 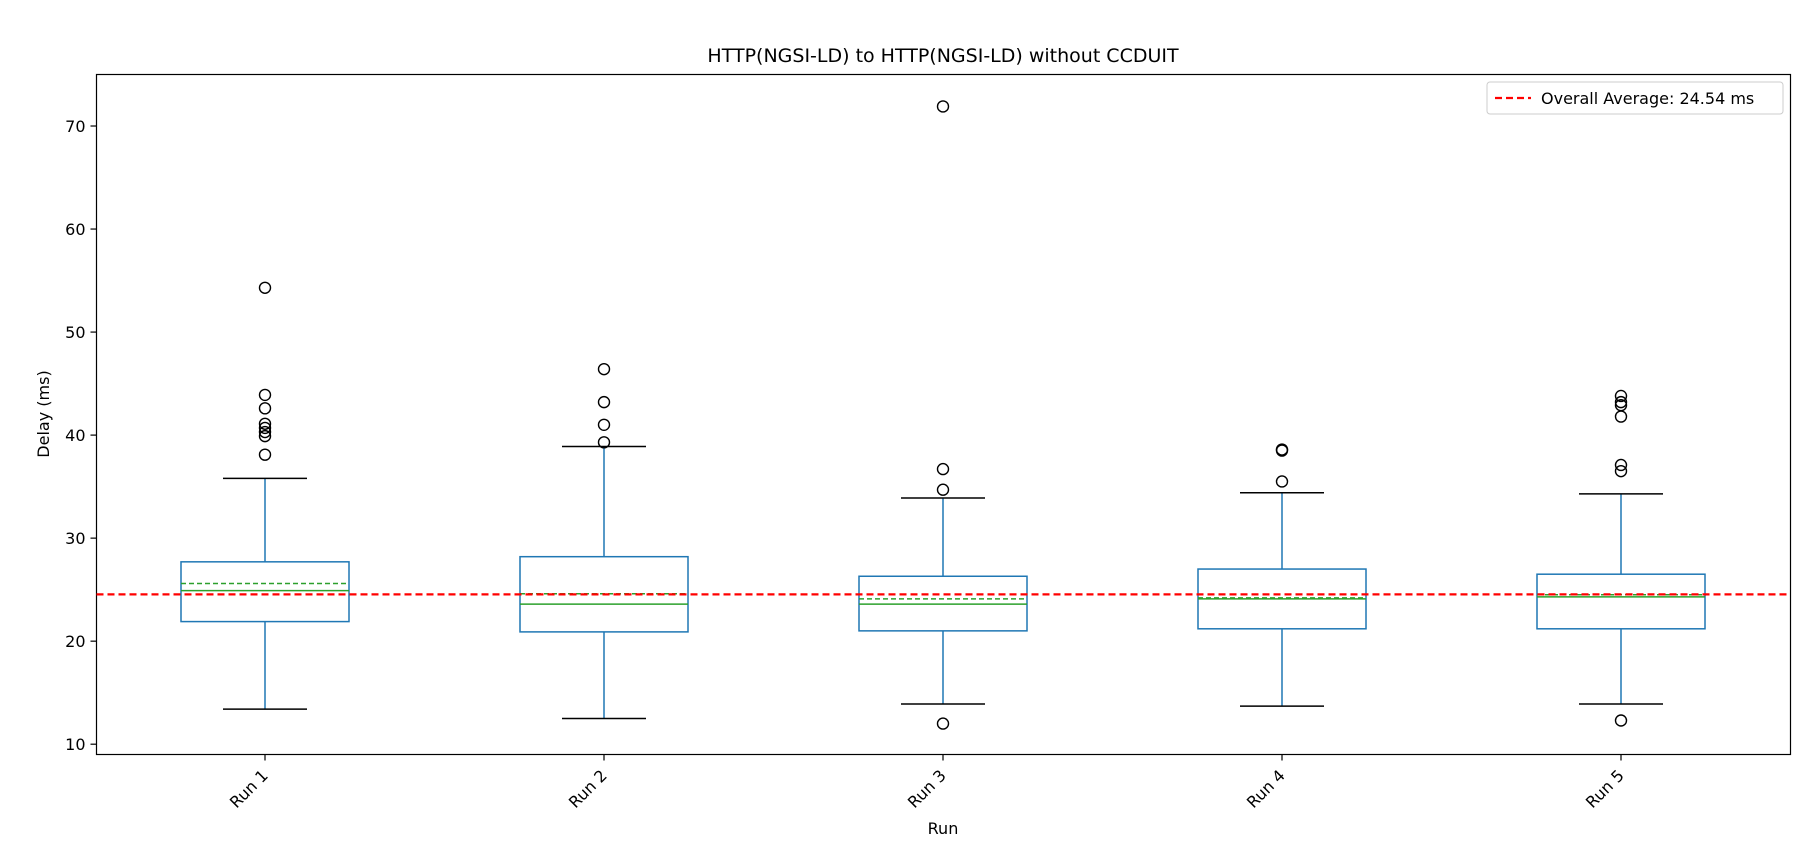 What do you see at coordinates (75, 744) in the screenshot?
I see `y-tick-label: 10` at bounding box center [75, 744].